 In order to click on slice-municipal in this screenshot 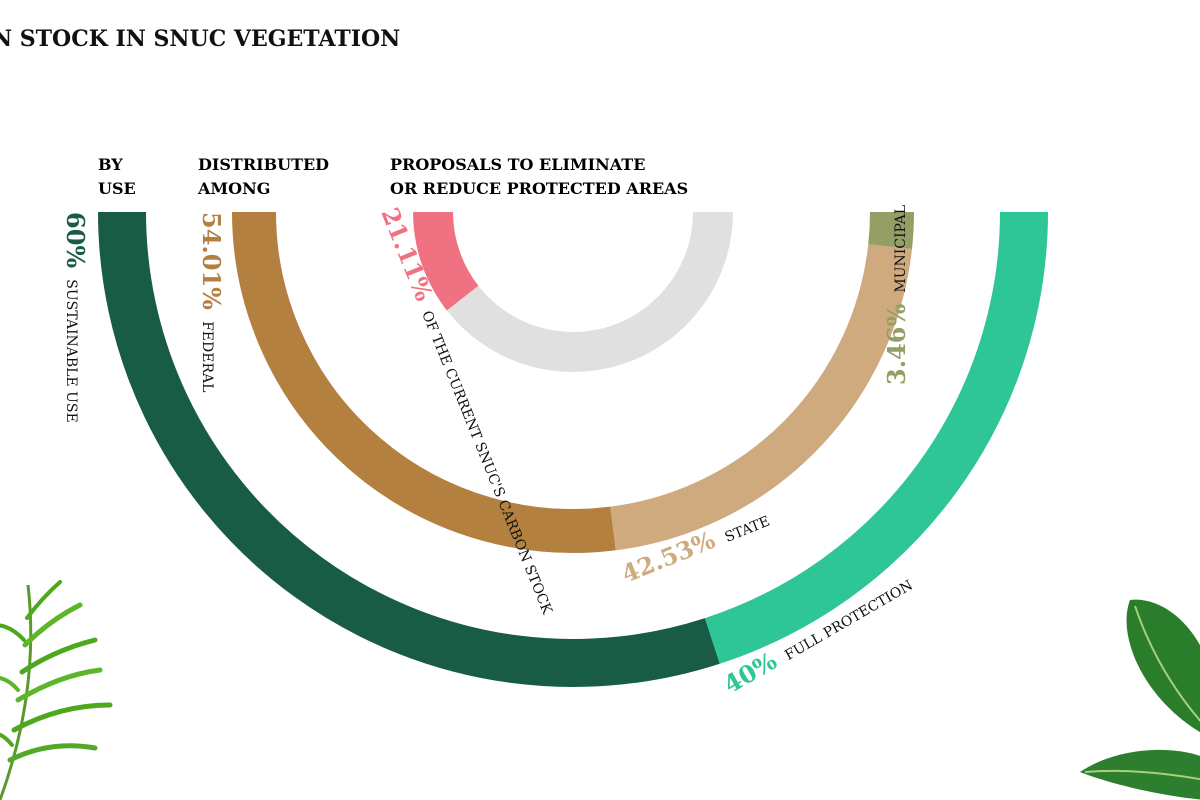, I will do `click(891, 230)`.